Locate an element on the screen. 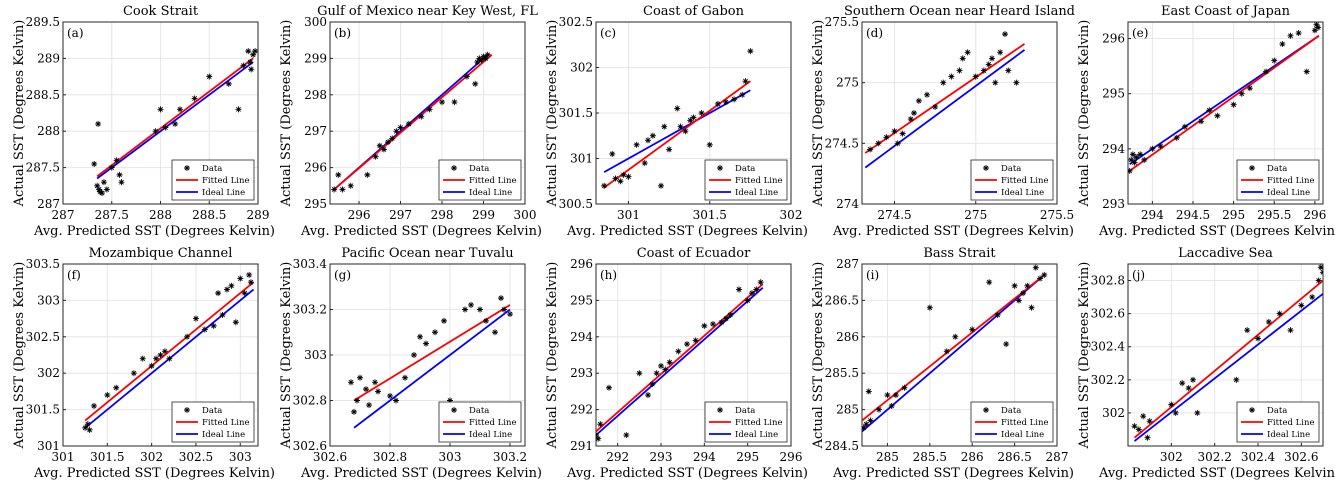 The width and height of the screenshot is (1335, 489). x-tick-label: 294.5 is located at coordinates (1193, 215).